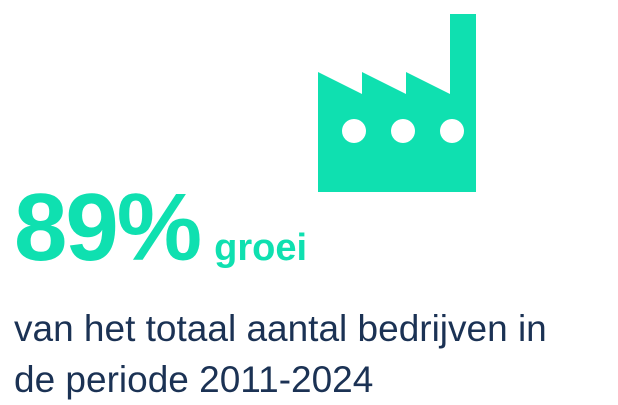 The width and height of the screenshot is (618, 405). Describe the element at coordinates (280, 328) in the screenshot. I see `description-line-1: van het totaal aantal bedrijven in` at that location.